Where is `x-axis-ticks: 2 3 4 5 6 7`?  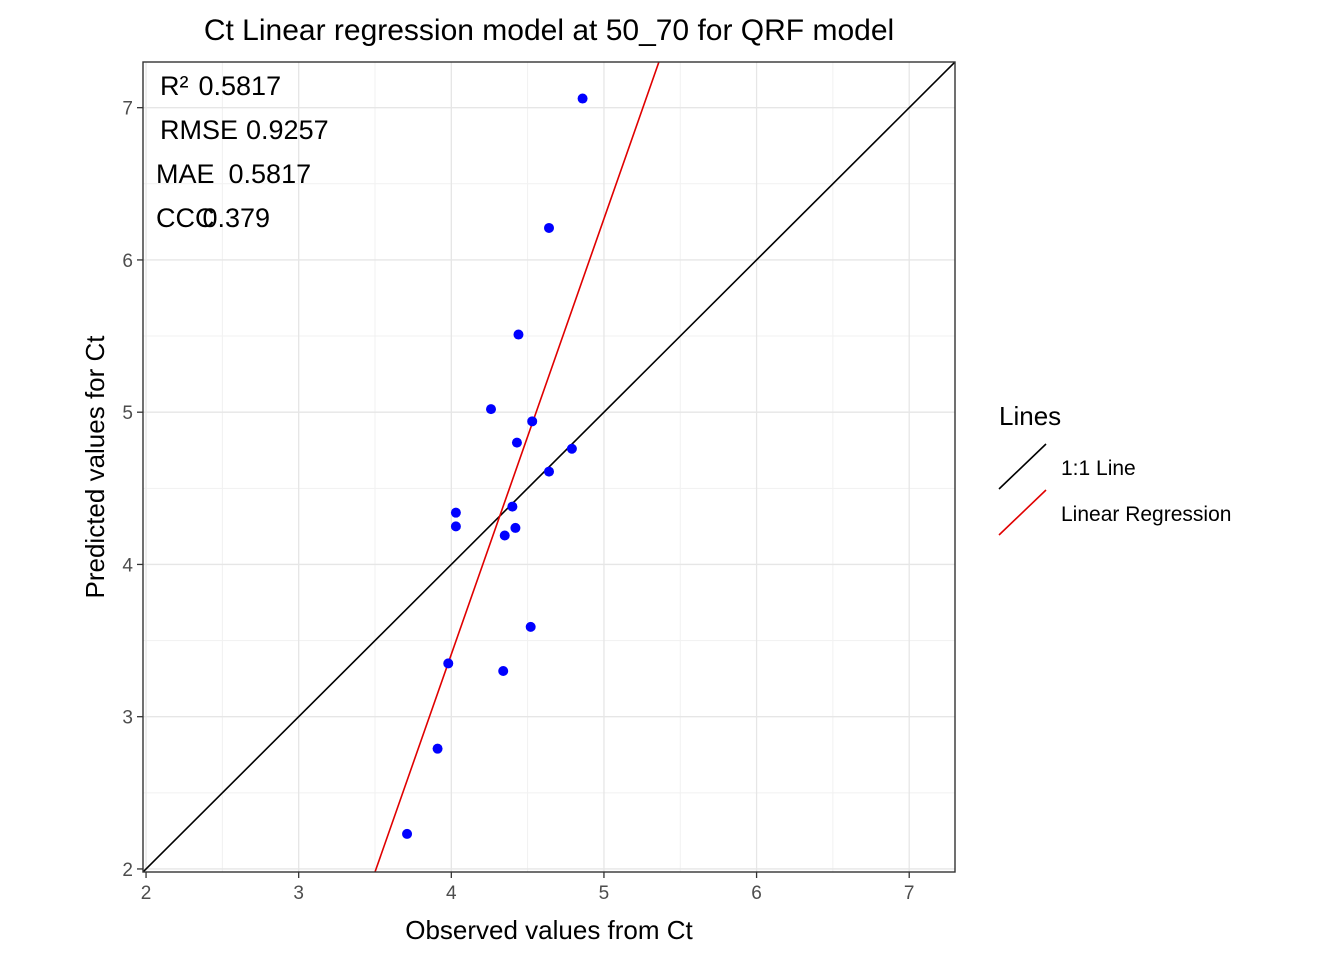
x-axis-ticks: 2 3 4 5 6 7 is located at coordinates (528, 888).